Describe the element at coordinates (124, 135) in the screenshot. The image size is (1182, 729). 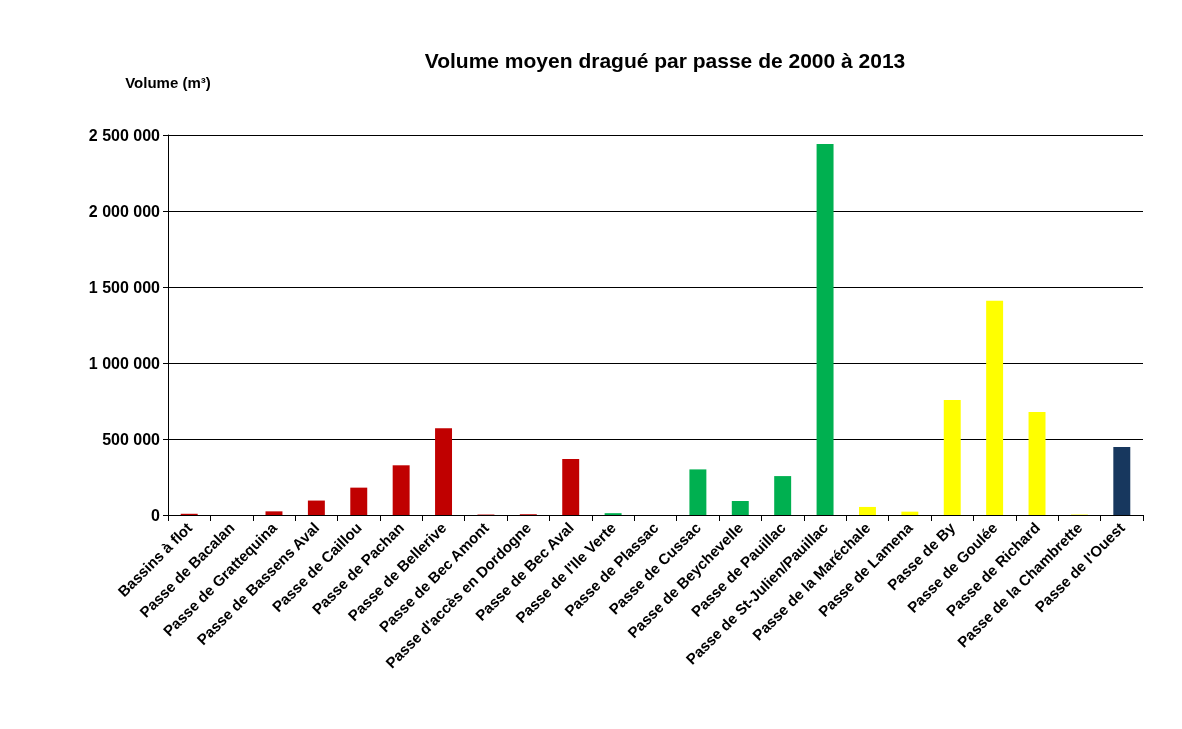
I see `y-tick-label: 2 500 000` at that location.